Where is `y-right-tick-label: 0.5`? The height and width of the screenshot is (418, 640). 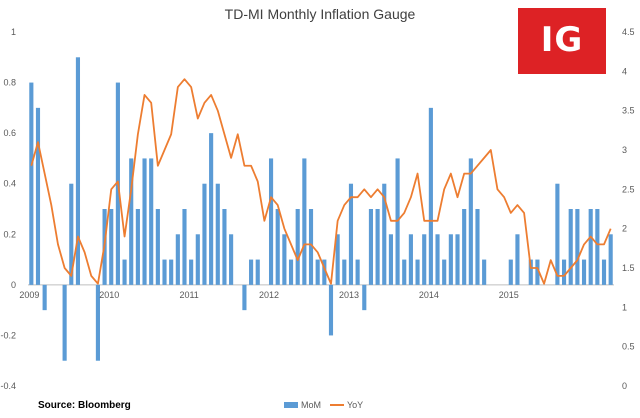
y-right-tick-label: 0.5 is located at coordinates (628, 347).